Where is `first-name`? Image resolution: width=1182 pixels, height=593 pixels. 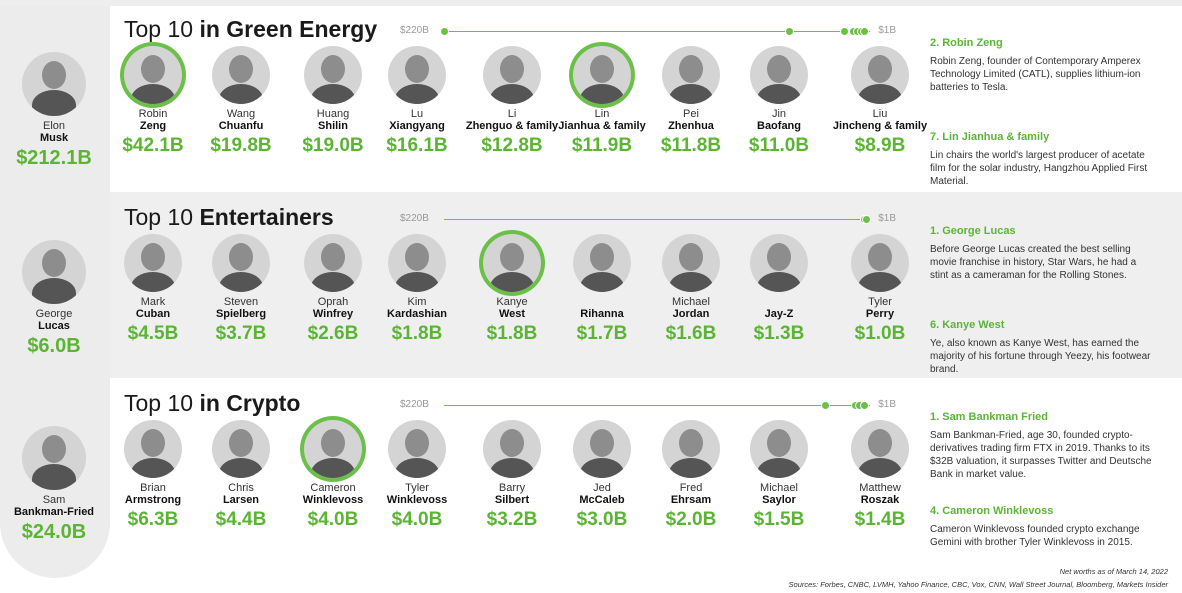 first-name is located at coordinates (602, 302).